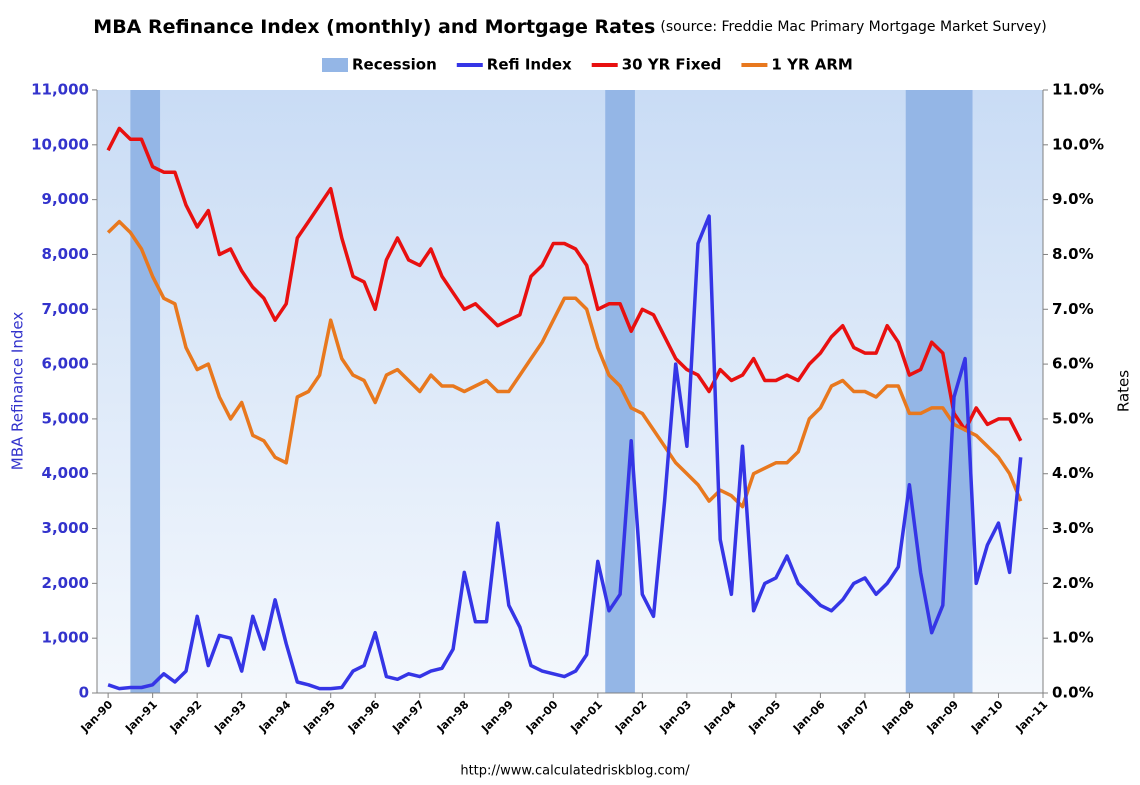 The width and height of the screenshot is (1140, 785). Describe the element at coordinates (1124, 391) in the screenshot. I see `y2-axis-label: Rates` at that location.